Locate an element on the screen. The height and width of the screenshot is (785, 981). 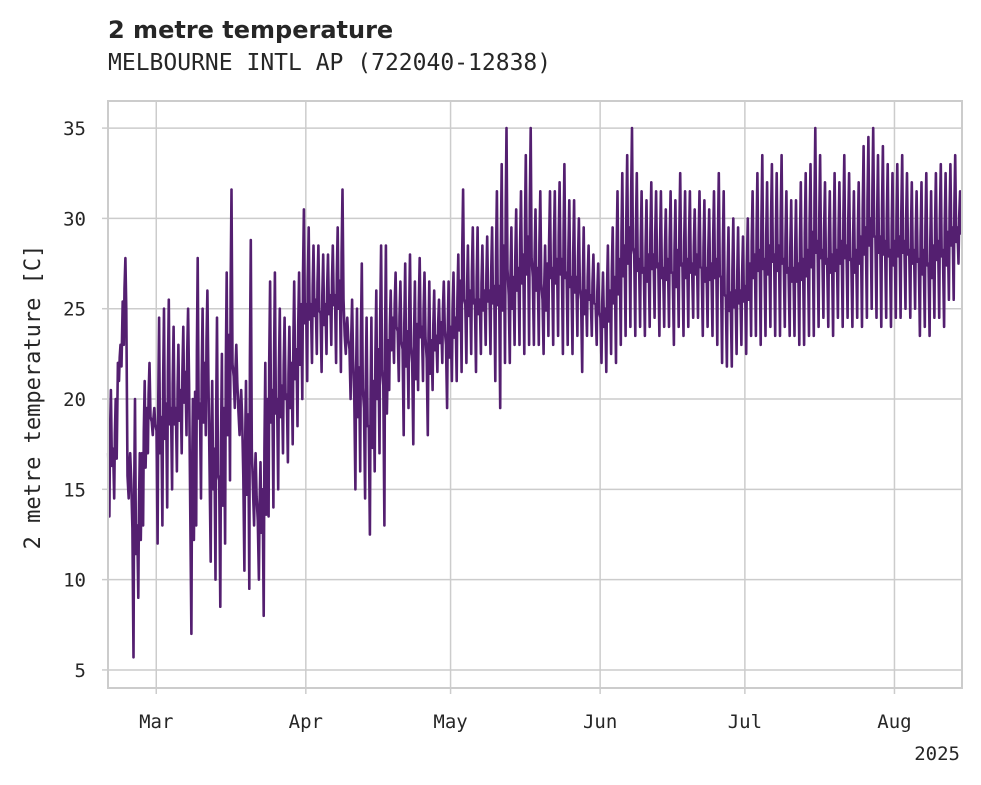
x-tick-label: Aug is located at coordinates (894, 722).